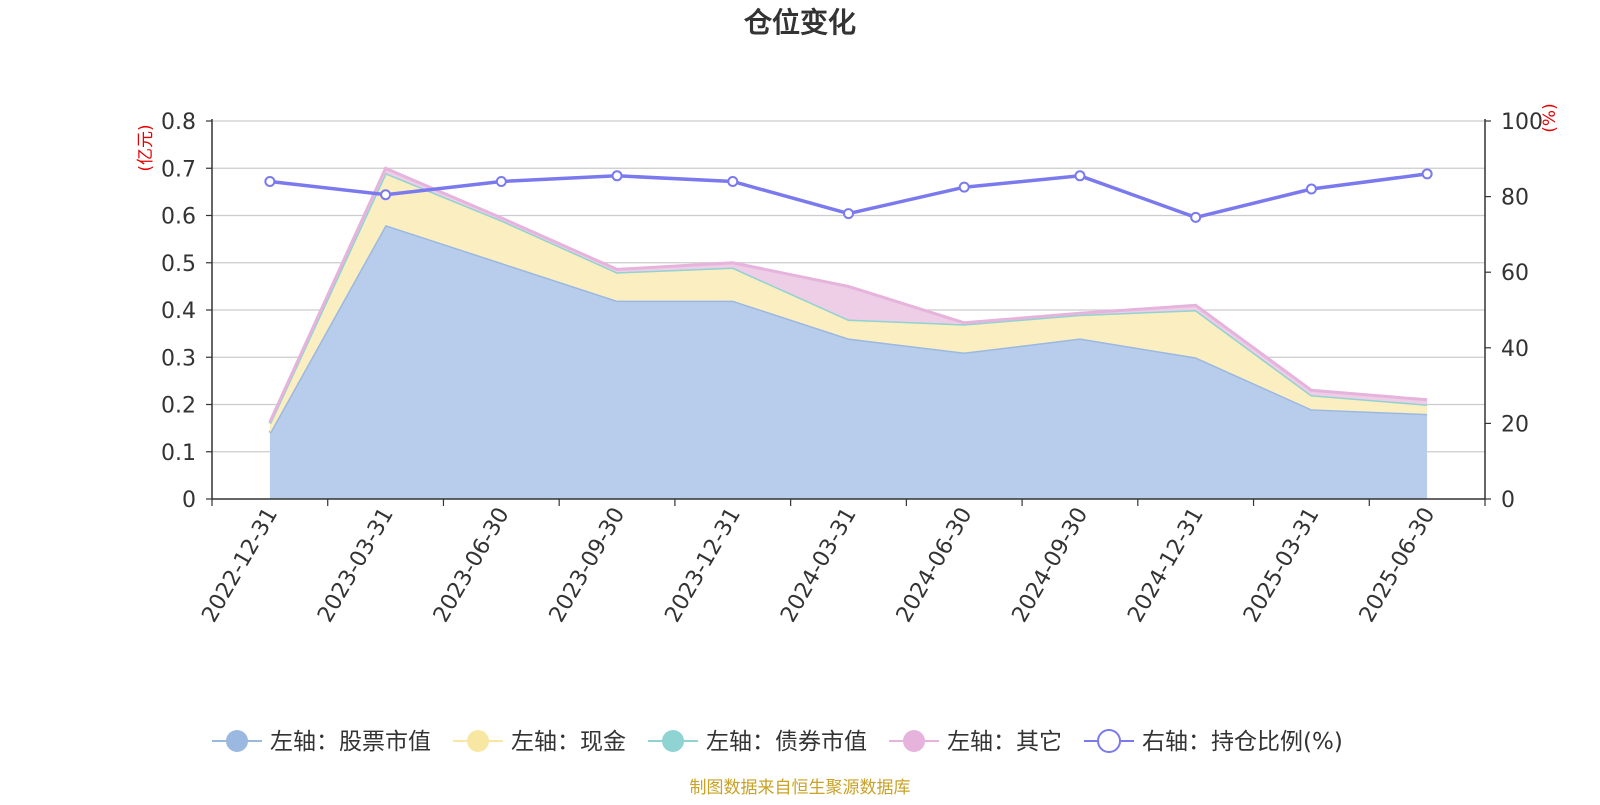  What do you see at coordinates (1004, 742) in the screenshot?
I see `legend-label: 左轴：其它` at bounding box center [1004, 742].